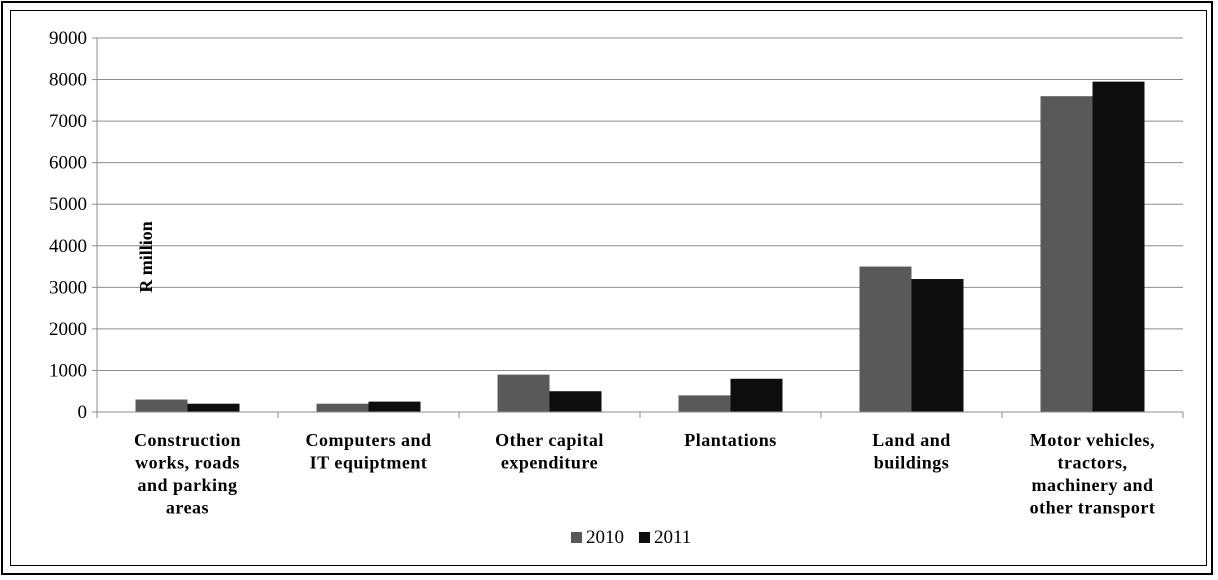 The height and width of the screenshot is (580, 1218). What do you see at coordinates (576, 537) in the screenshot?
I see `legend-swatch-2010` at bounding box center [576, 537].